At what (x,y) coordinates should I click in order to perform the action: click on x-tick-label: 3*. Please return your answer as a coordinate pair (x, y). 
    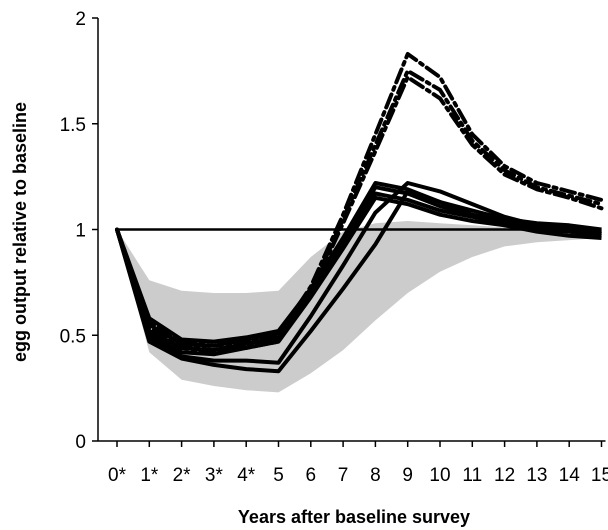
    Looking at the image, I should click on (214, 475).